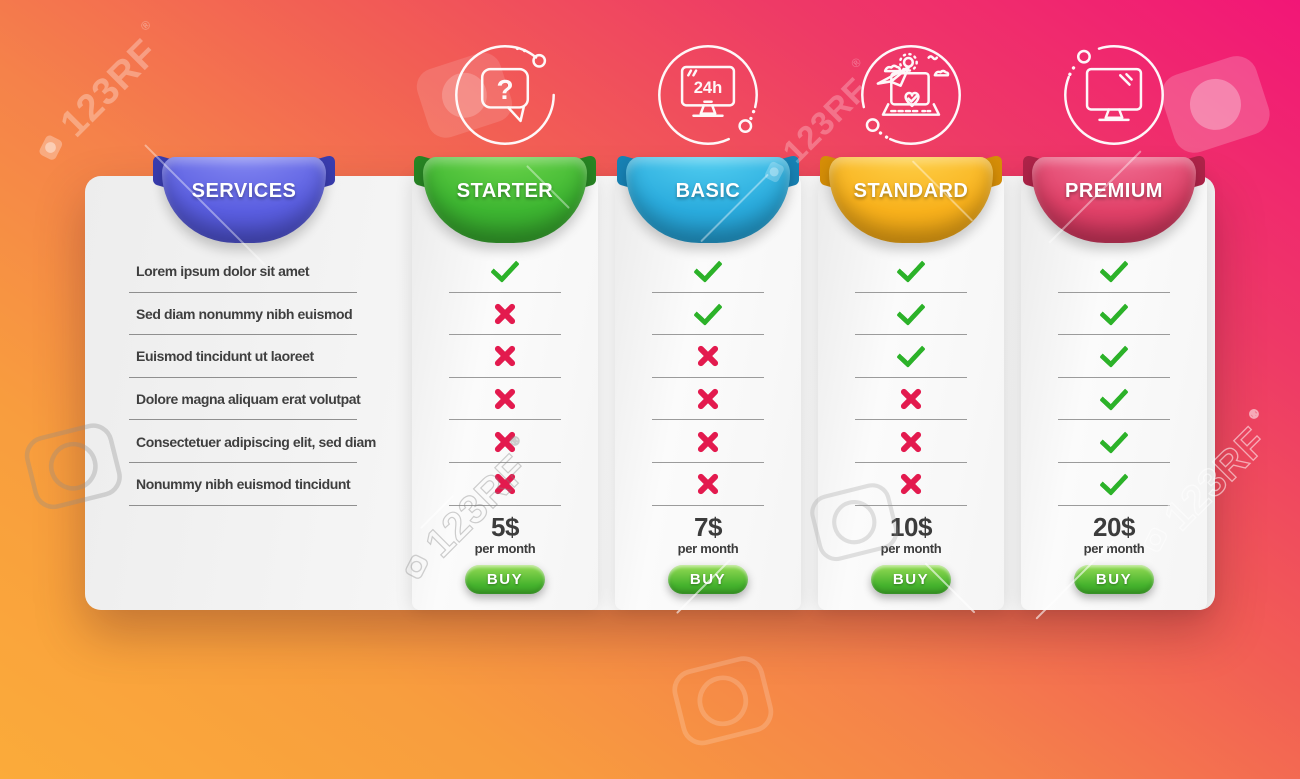 This screenshot has height=779, width=1300. Describe the element at coordinates (256, 441) in the screenshot. I see `service-label: Consectetuer adipiscing elit, sed diam` at that location.